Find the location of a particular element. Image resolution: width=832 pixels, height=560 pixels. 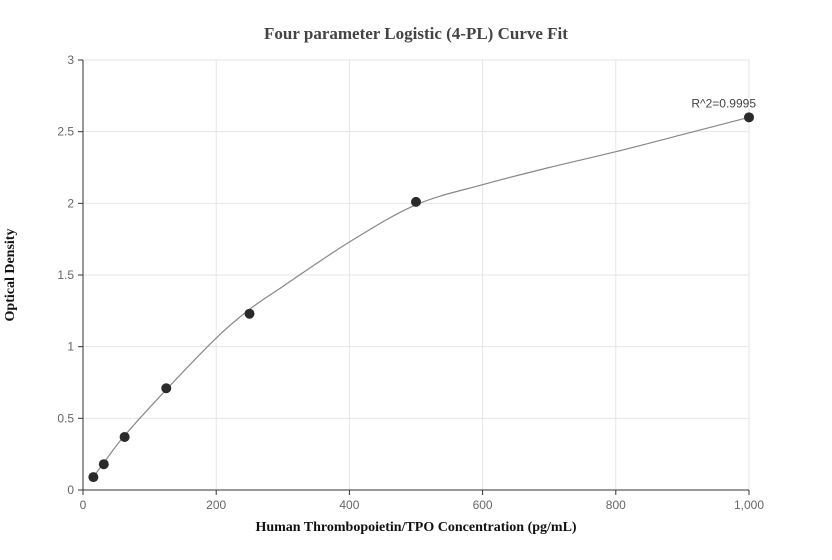

y-tick-label: 1.5 is located at coordinates (65, 275).